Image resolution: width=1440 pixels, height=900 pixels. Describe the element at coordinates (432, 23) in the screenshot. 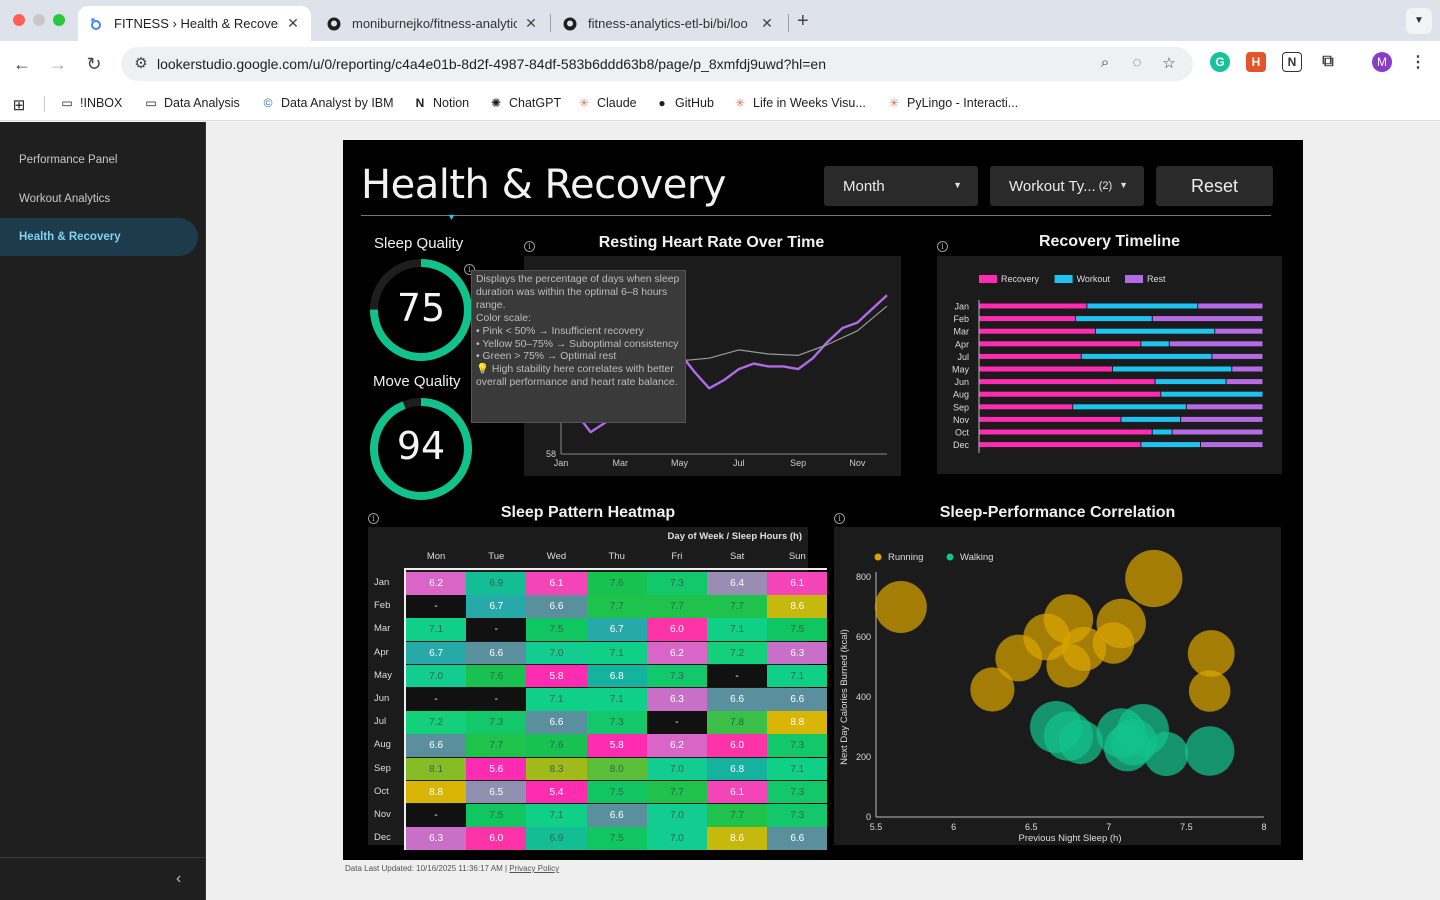

I see `tab-github-repo: moniburnejko/fitness-analytic ✕` at that location.